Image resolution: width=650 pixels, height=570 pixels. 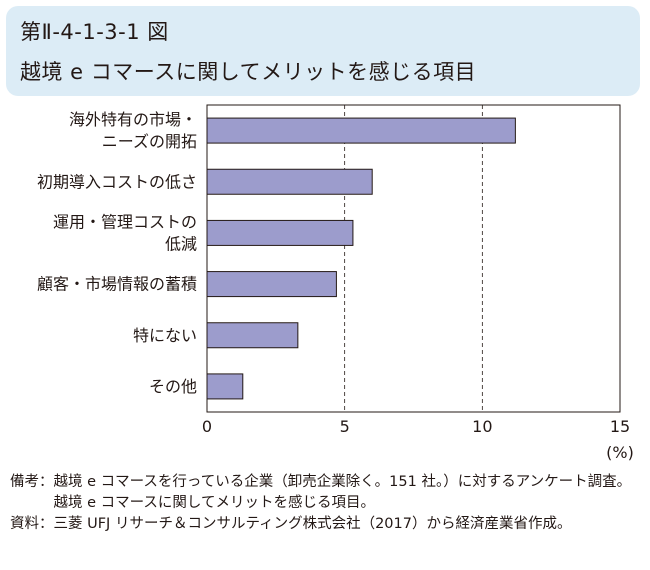 What do you see at coordinates (117, 284) in the screenshot?
I see `category-label-3: 顧客・市場情報の蓄積` at bounding box center [117, 284].